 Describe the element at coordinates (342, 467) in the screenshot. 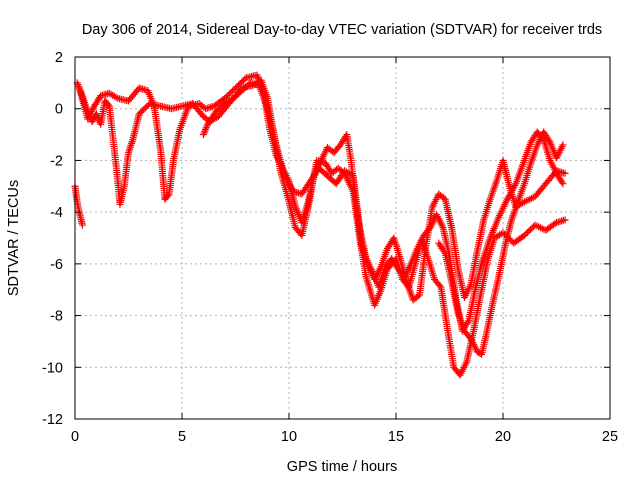

I see `x-axis-label: GPS time / hours` at that location.